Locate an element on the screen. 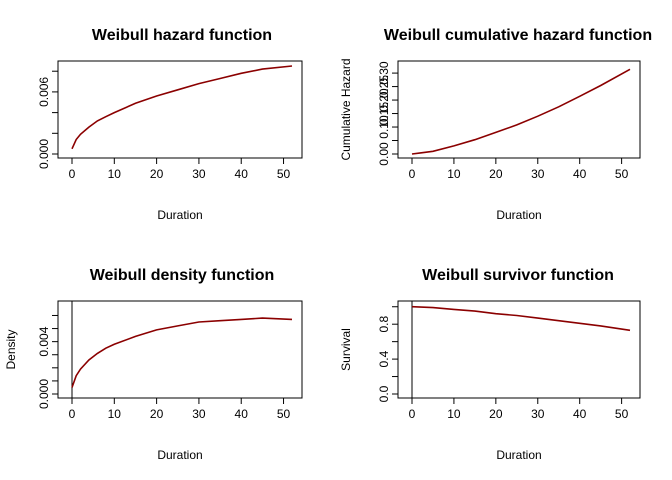 The height and width of the screenshot is (480, 672). y-tick-label: 0.15 is located at coordinates (384, 114).